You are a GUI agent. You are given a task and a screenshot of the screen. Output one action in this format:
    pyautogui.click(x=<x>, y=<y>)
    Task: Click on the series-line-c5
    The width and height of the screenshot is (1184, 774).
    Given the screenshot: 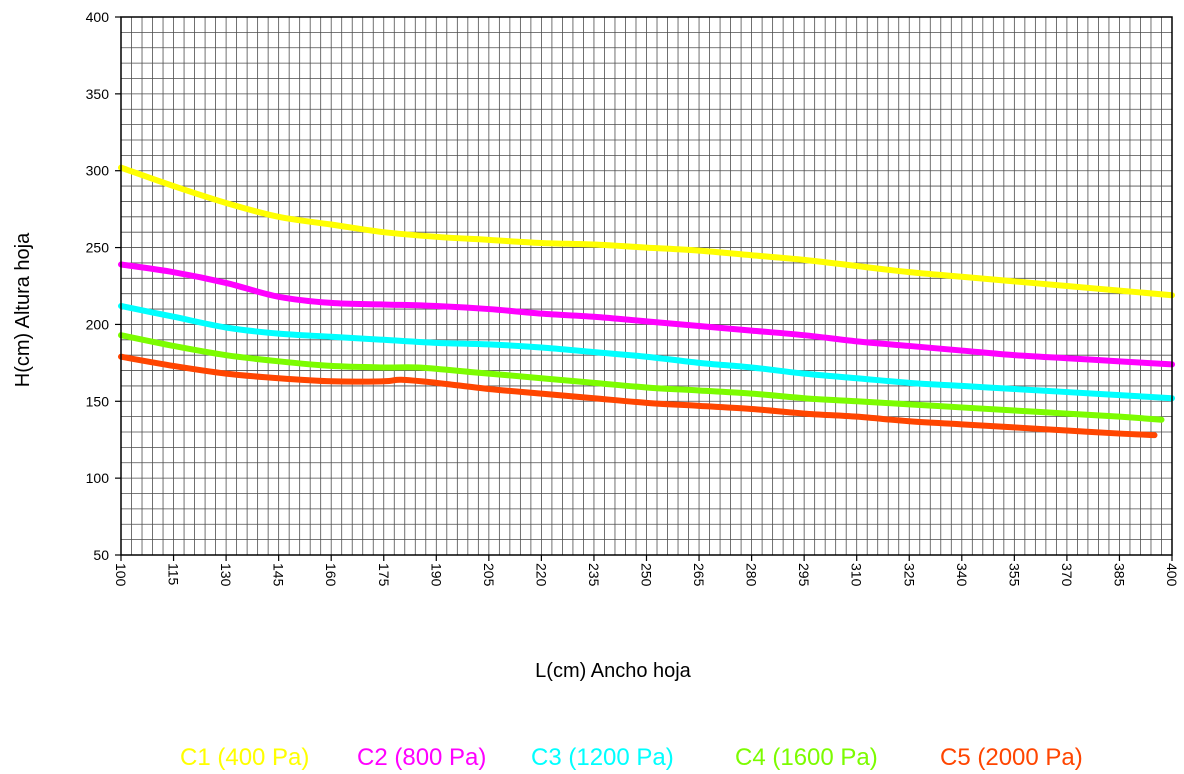 What is the action you would take?
    pyautogui.click(x=638, y=396)
    